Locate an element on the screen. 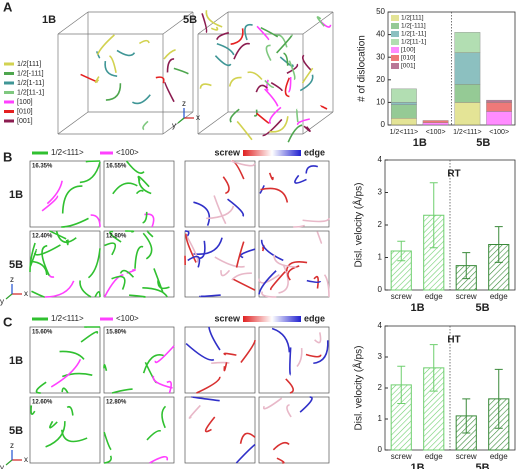  legend-label: 1/2[1-11] is located at coordinates (30, 83).